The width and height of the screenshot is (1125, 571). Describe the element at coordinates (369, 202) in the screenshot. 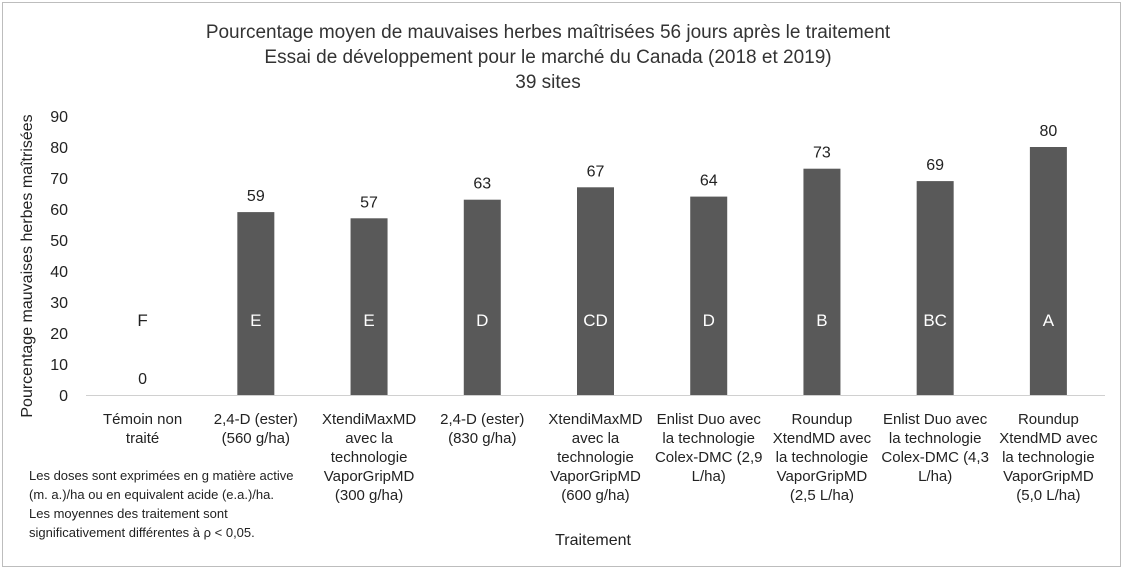

I see `bar-value-label: 57` at that location.